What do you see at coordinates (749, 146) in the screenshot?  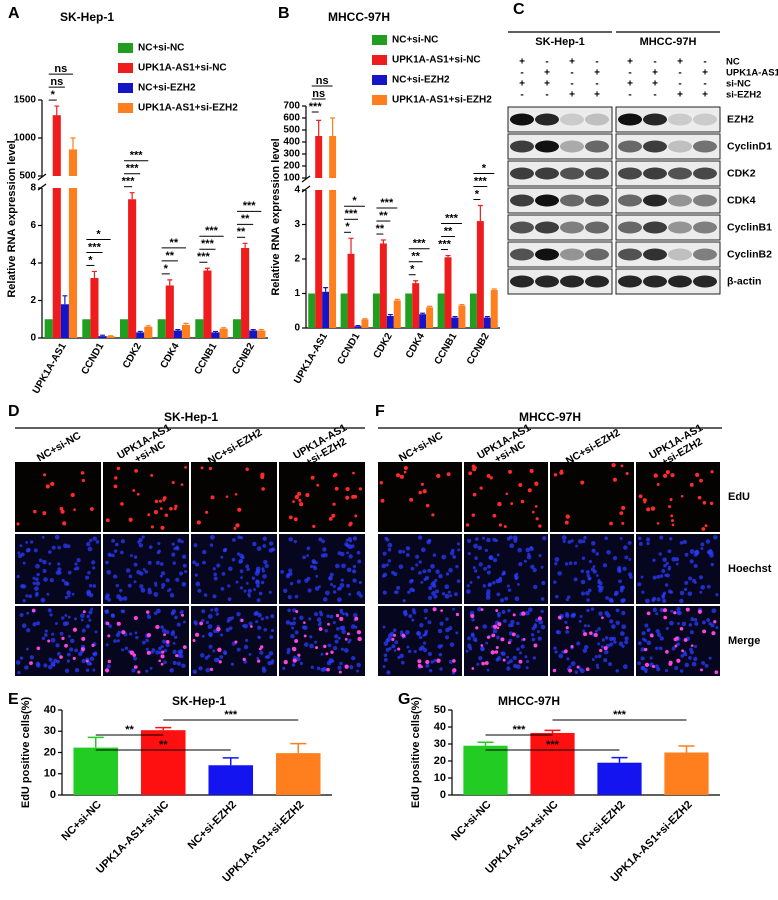 I see `protein-label: CyclinD1` at bounding box center [749, 146].